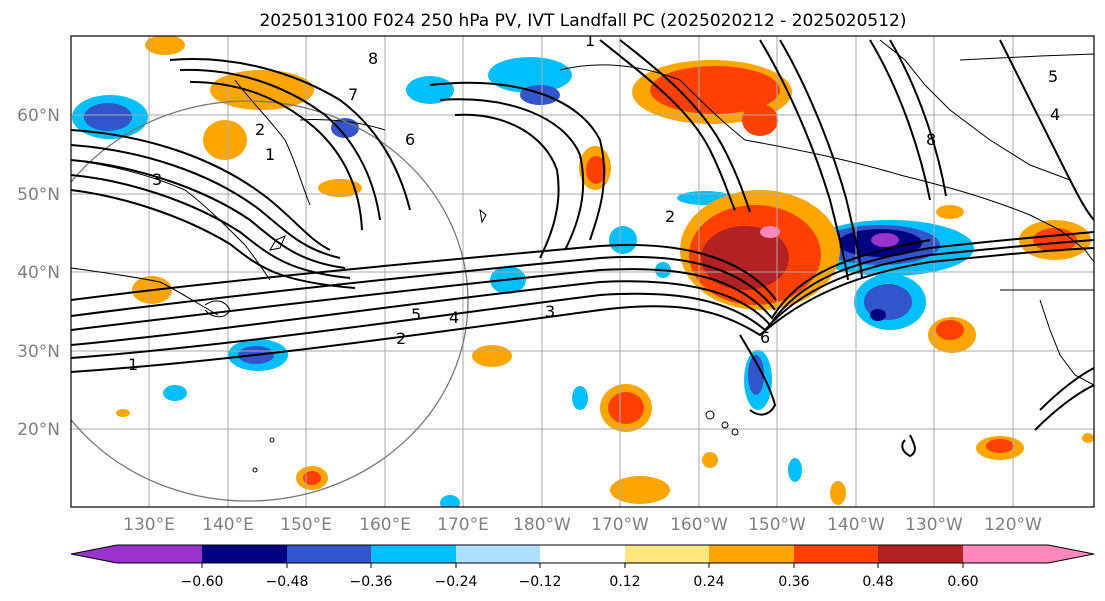 This screenshot has height=601, width=1105. I want to click on lon-label: 170°E, so click(463, 525).